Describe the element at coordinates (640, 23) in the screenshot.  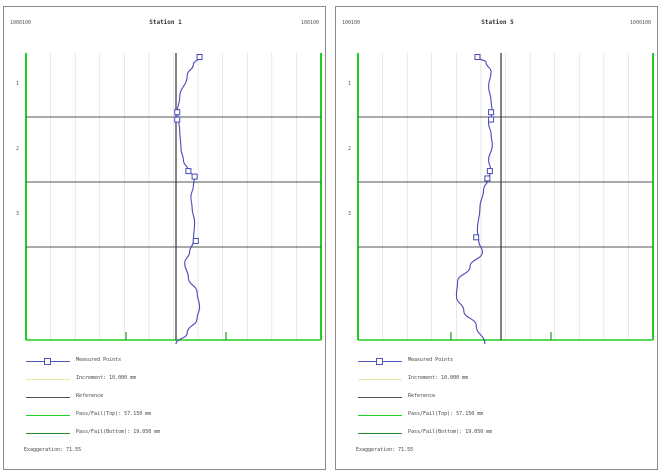
I see `panel-header-right: 1000100` at that location.